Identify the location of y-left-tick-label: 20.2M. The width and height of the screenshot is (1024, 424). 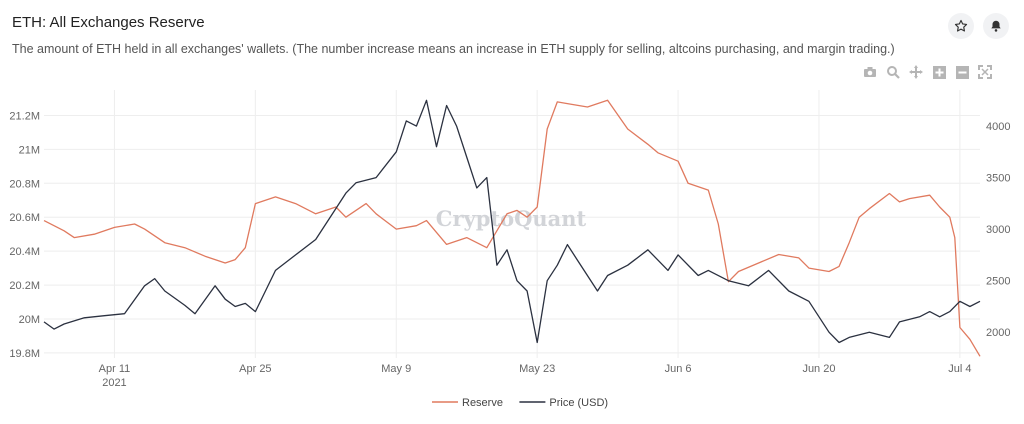
(24, 286).